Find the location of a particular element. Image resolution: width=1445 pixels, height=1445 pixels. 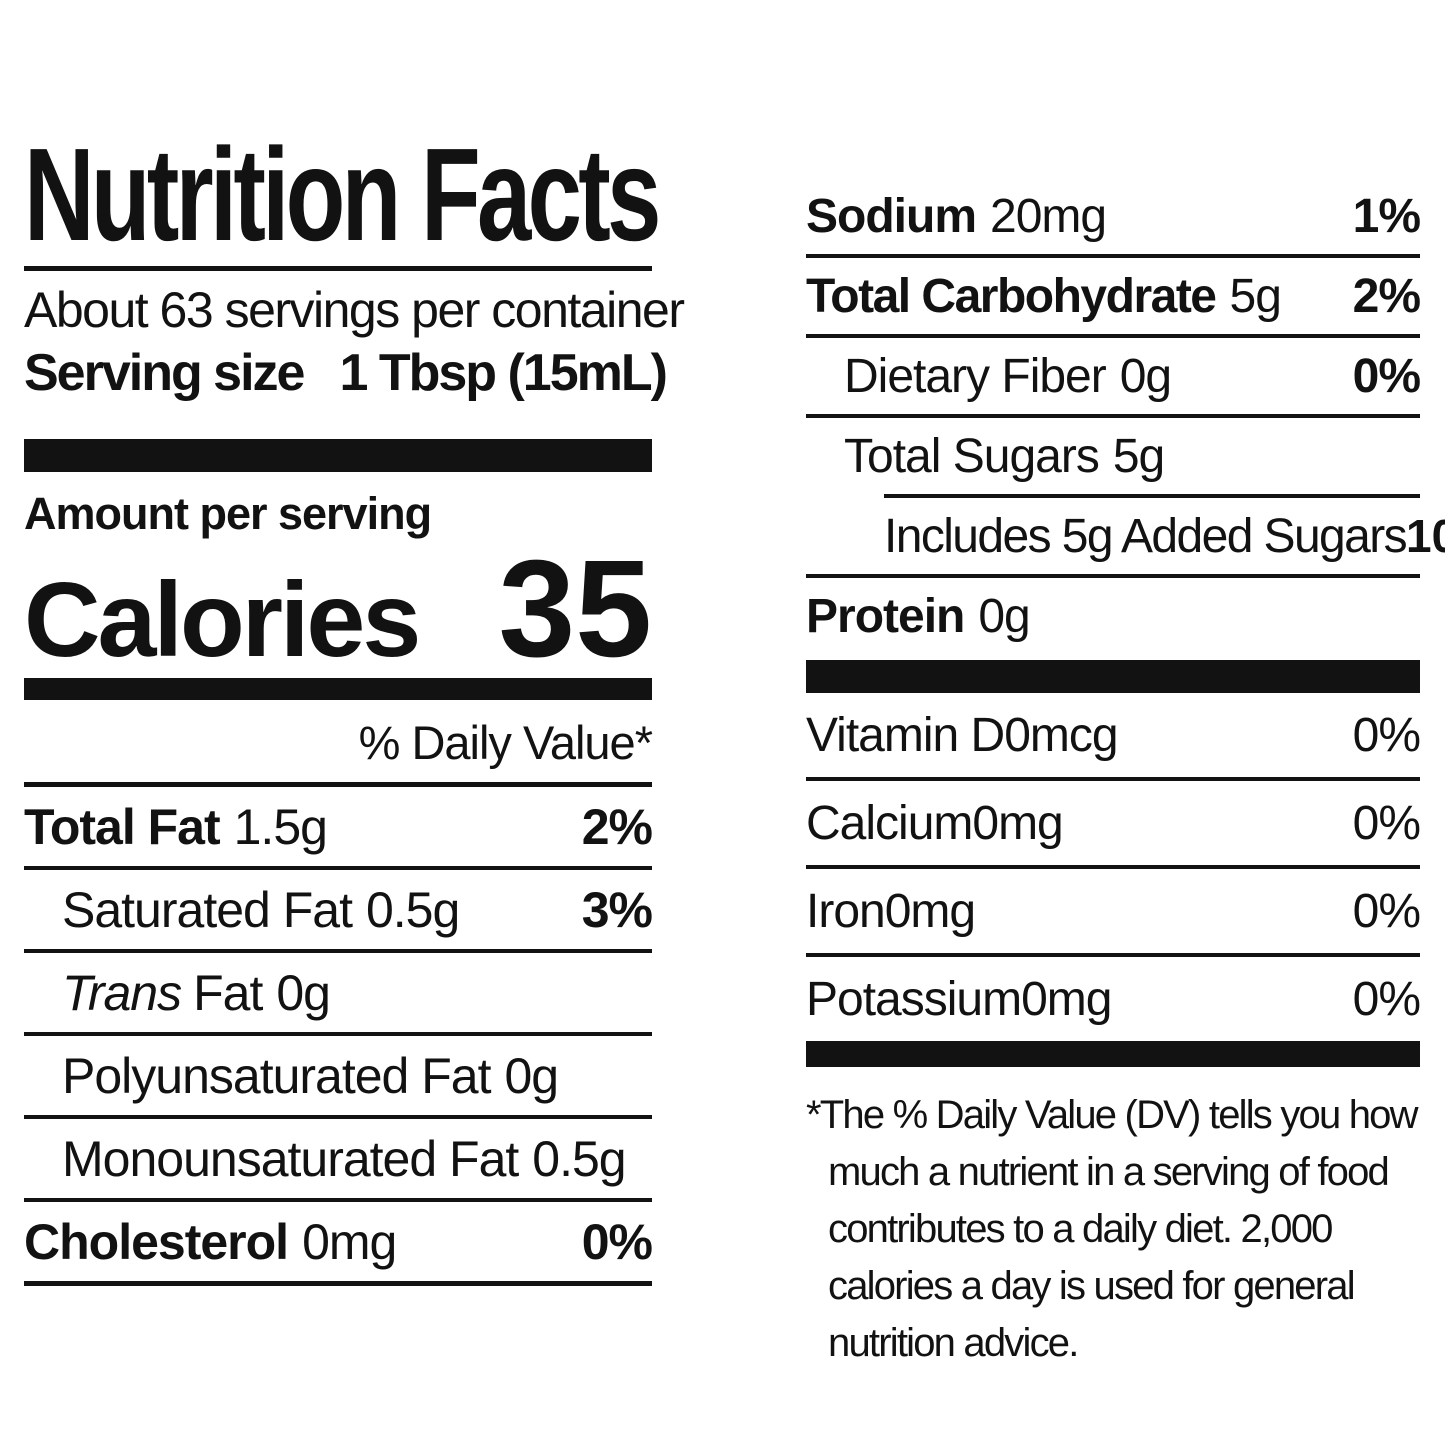

nutrient-label: Dietary Fiber 0g is located at coordinates (989, 376).